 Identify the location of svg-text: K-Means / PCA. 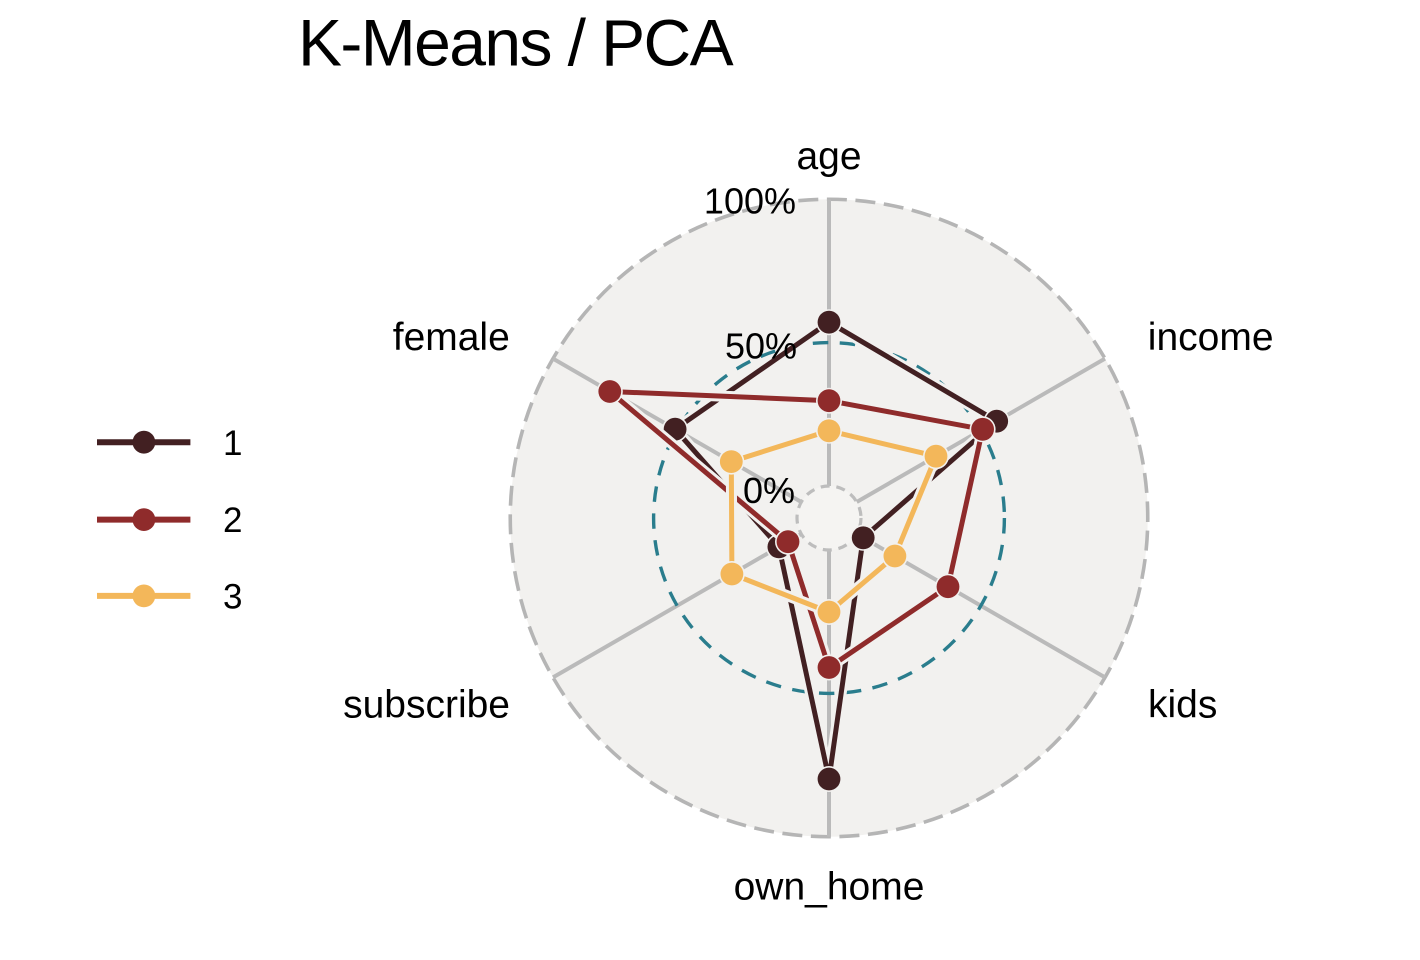
(516, 43).